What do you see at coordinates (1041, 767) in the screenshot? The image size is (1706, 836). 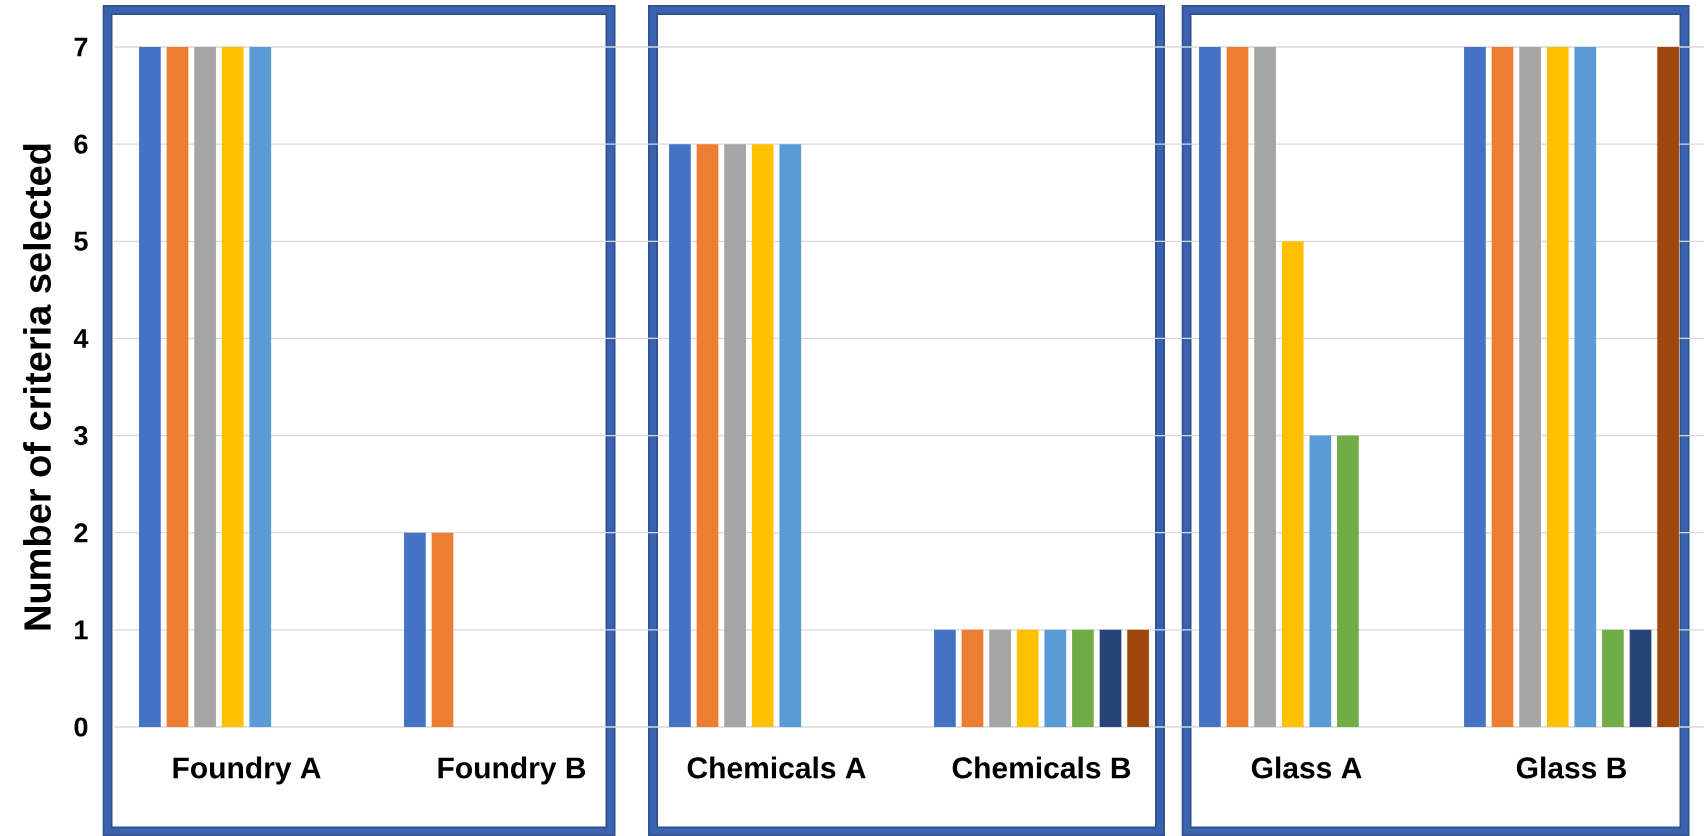 I see `x-tick-label: Chemicals B` at bounding box center [1041, 767].